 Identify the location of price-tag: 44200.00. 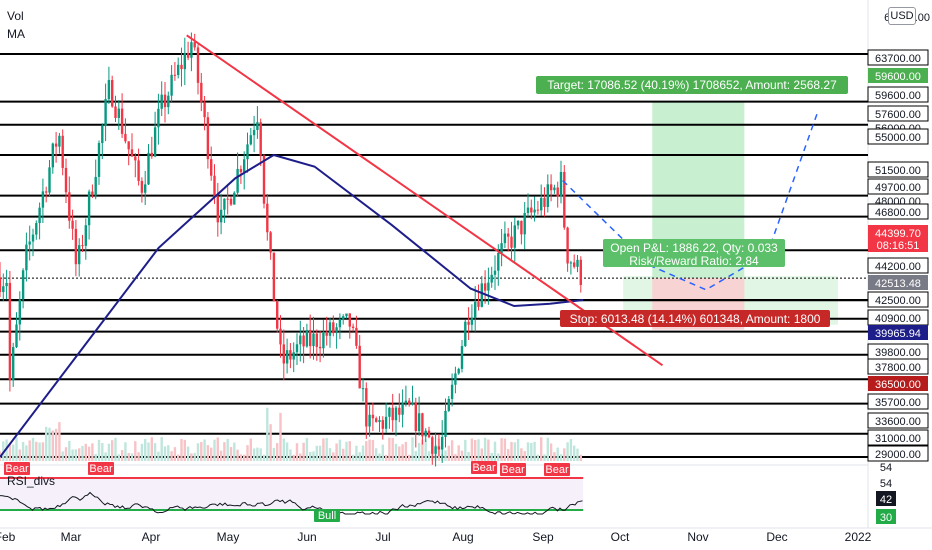
(898, 267).